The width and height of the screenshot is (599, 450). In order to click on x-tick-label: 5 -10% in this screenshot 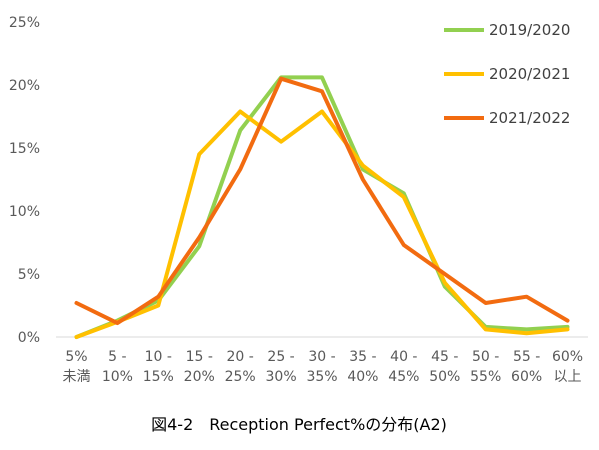, I will do `click(117, 367)`.